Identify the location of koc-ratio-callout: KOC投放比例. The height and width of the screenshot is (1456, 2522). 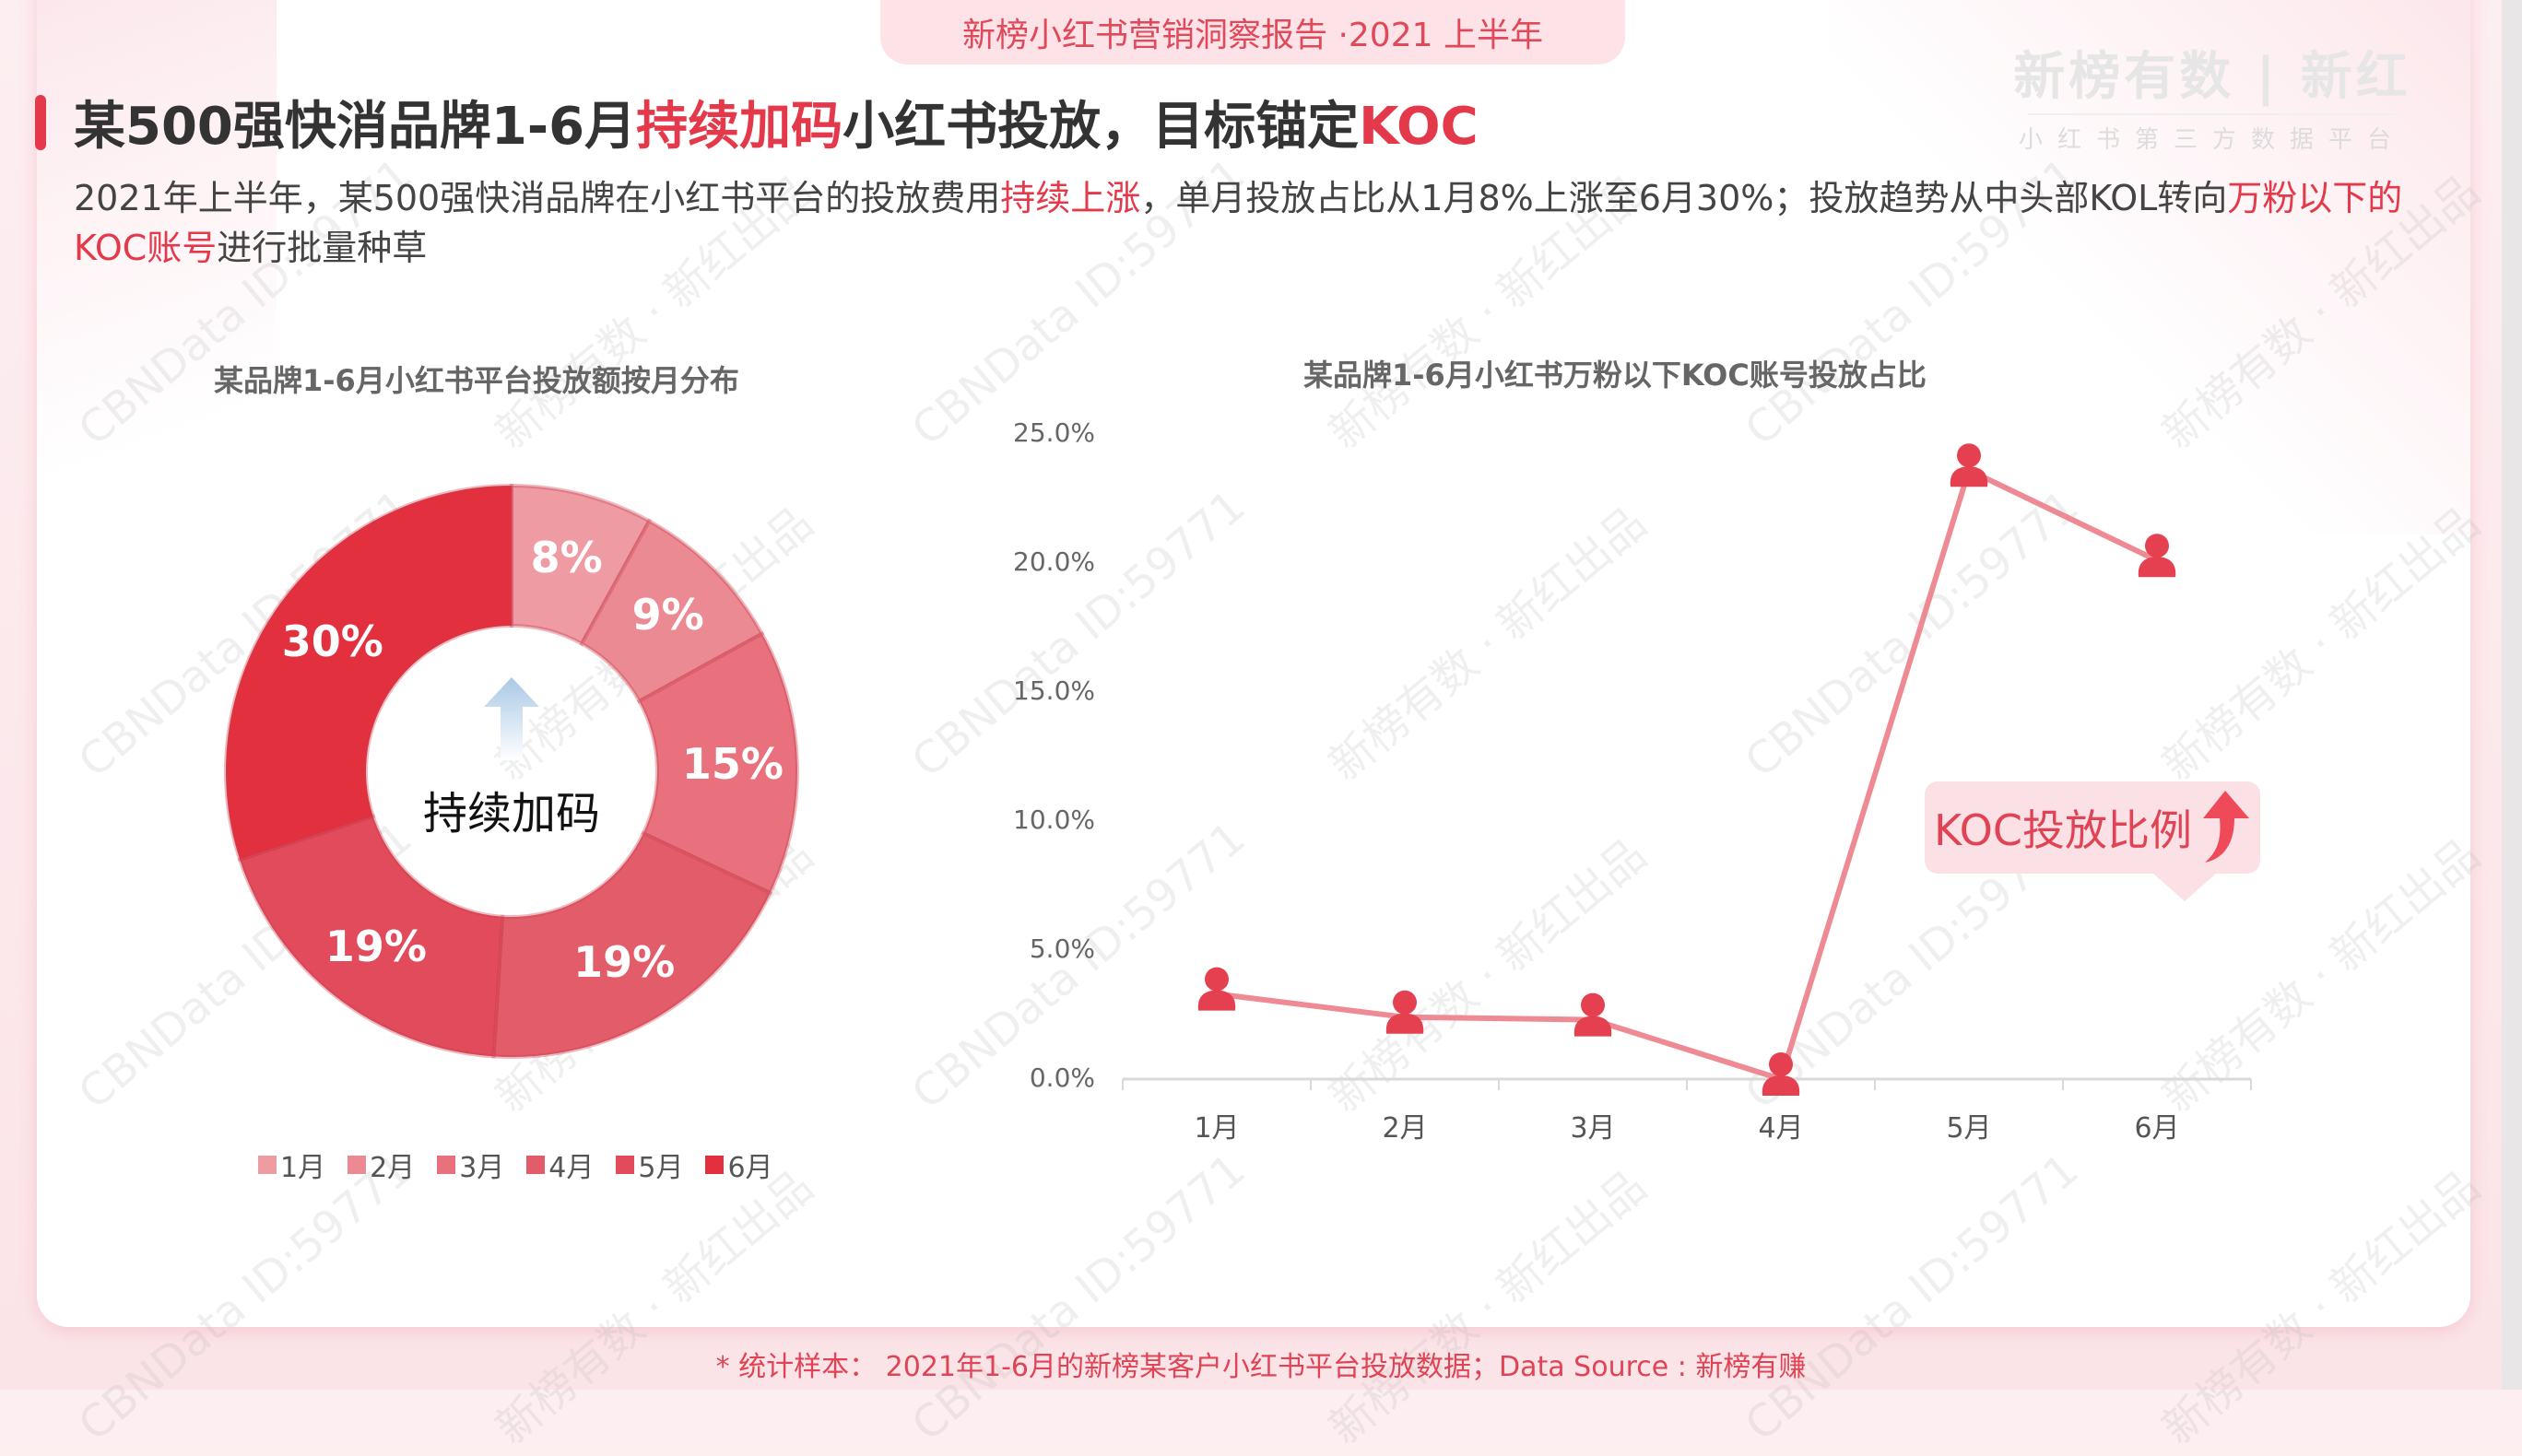
(2092, 841).